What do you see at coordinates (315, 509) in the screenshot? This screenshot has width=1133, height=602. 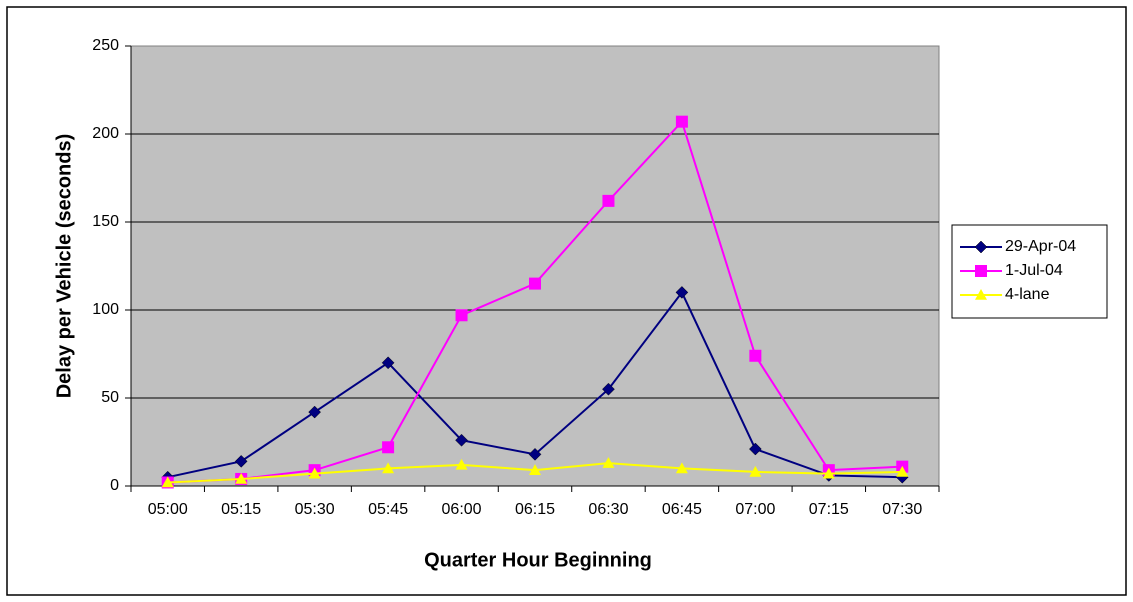 I see `x-tick-label: 05:30` at bounding box center [315, 509].